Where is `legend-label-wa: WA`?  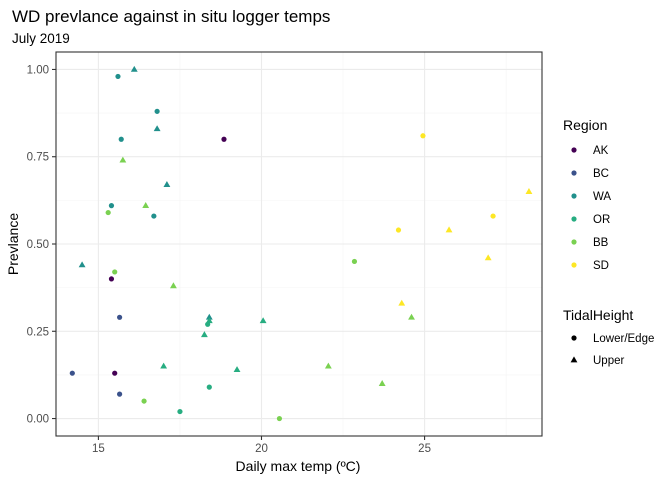 legend-label-wa: WA is located at coordinates (602, 197).